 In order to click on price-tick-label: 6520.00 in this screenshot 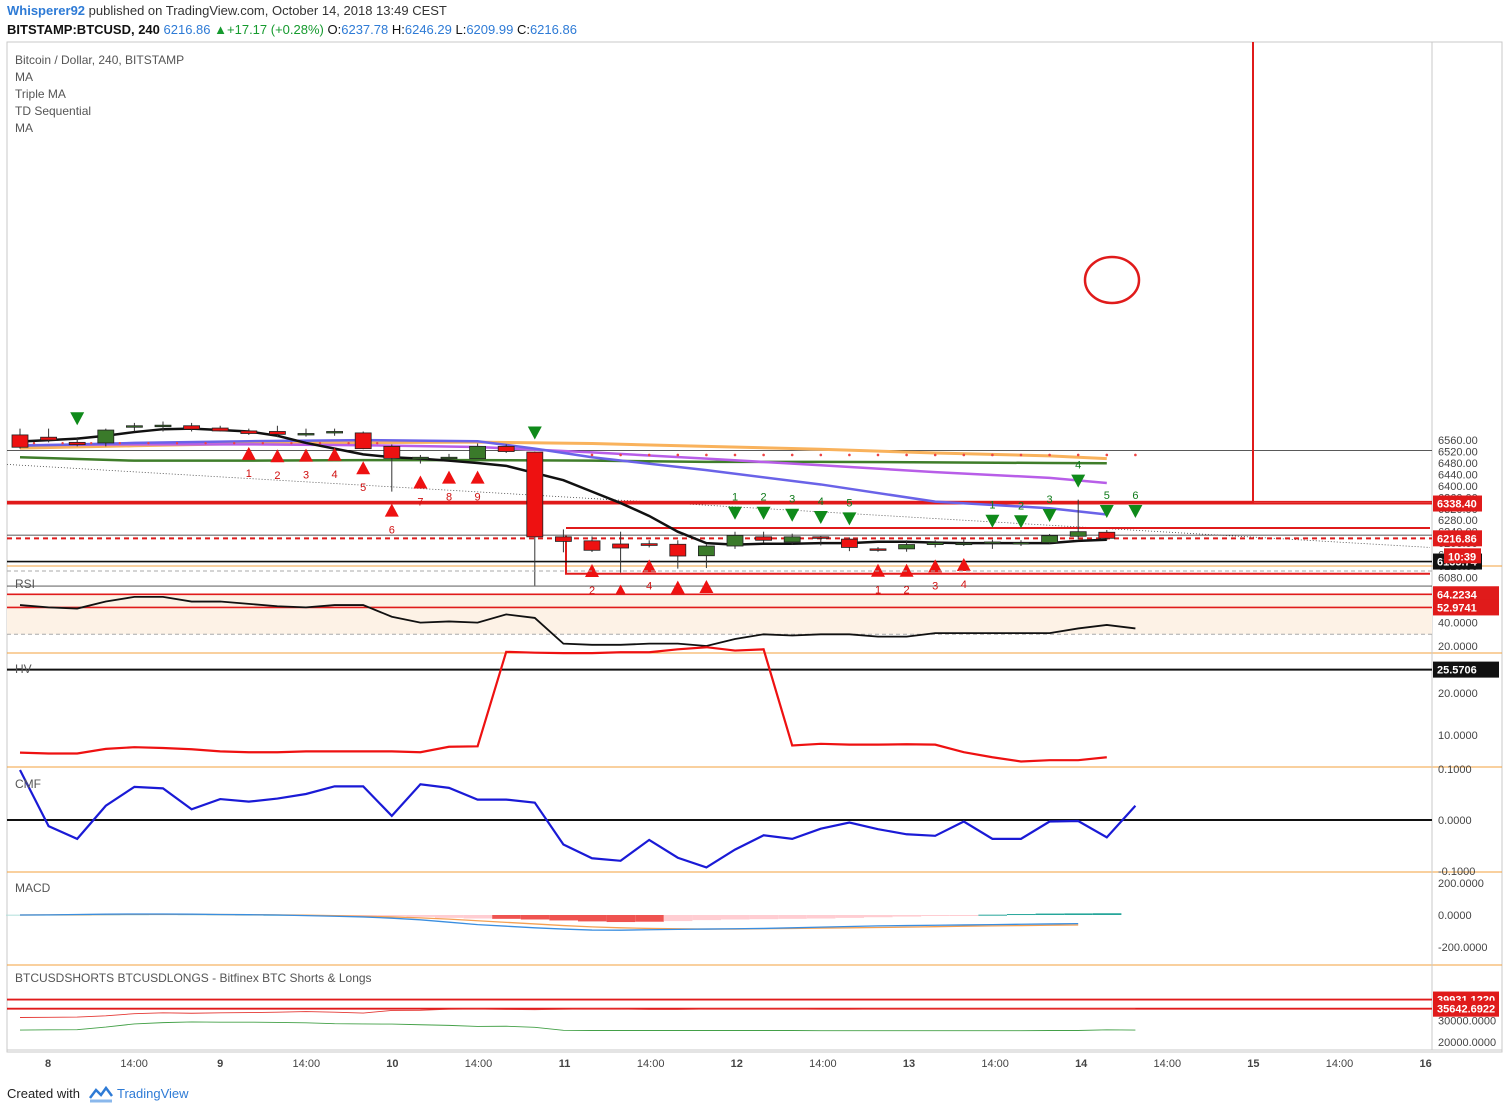, I will do `click(1458, 453)`.